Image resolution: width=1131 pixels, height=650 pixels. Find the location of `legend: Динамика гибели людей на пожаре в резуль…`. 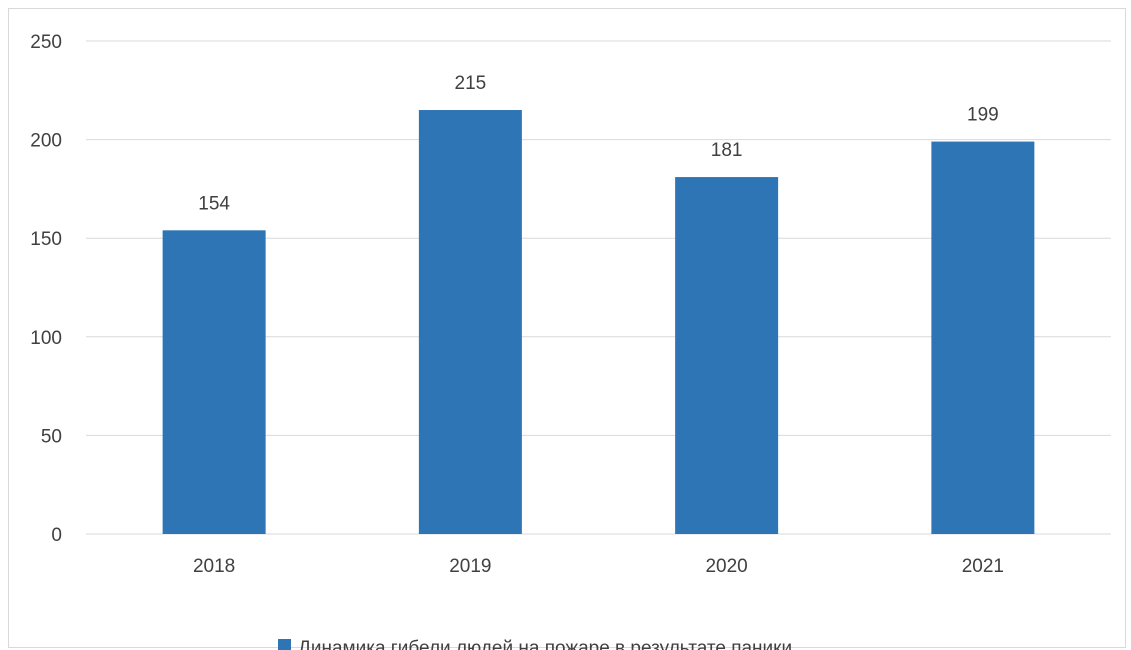

legend: Динамика гибели людей на пожаре в резуль… is located at coordinates (535, 644).